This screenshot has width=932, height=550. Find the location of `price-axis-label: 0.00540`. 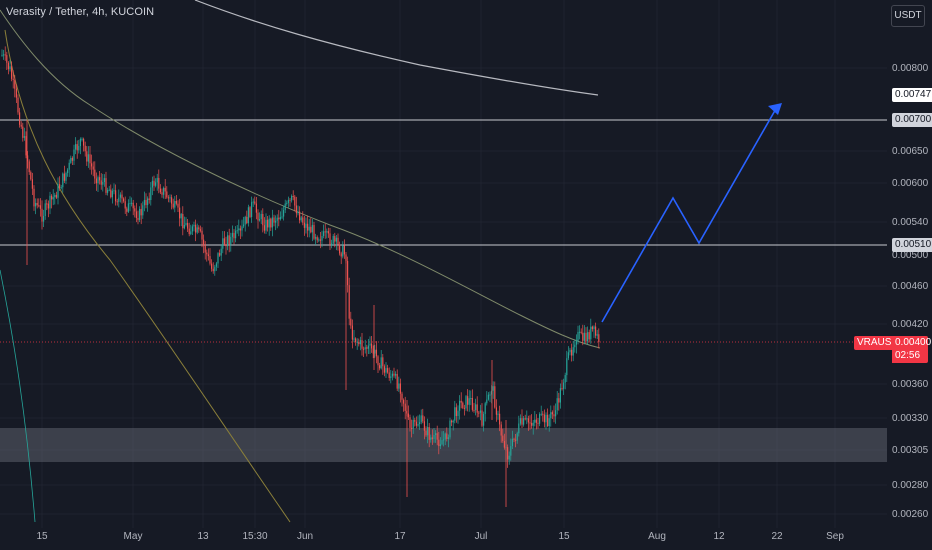

price-axis-label: 0.00540 is located at coordinates (910, 222).